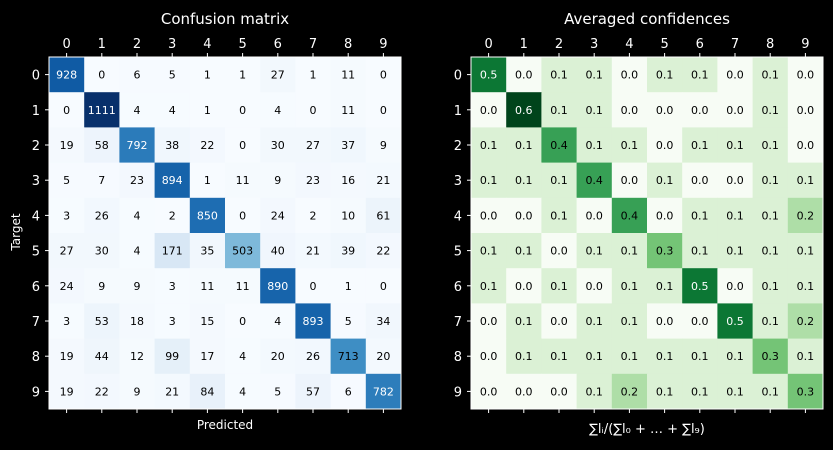  Describe the element at coordinates (735, 44) in the screenshot. I see `x-tick-label: 7` at that location.